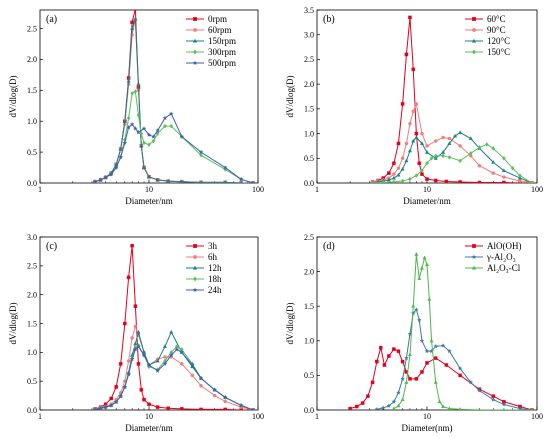 The height and width of the screenshot is (438, 550). Describe the element at coordinates (32, 183) in the screenshot. I see `y-tick-label: 0.0` at that location.